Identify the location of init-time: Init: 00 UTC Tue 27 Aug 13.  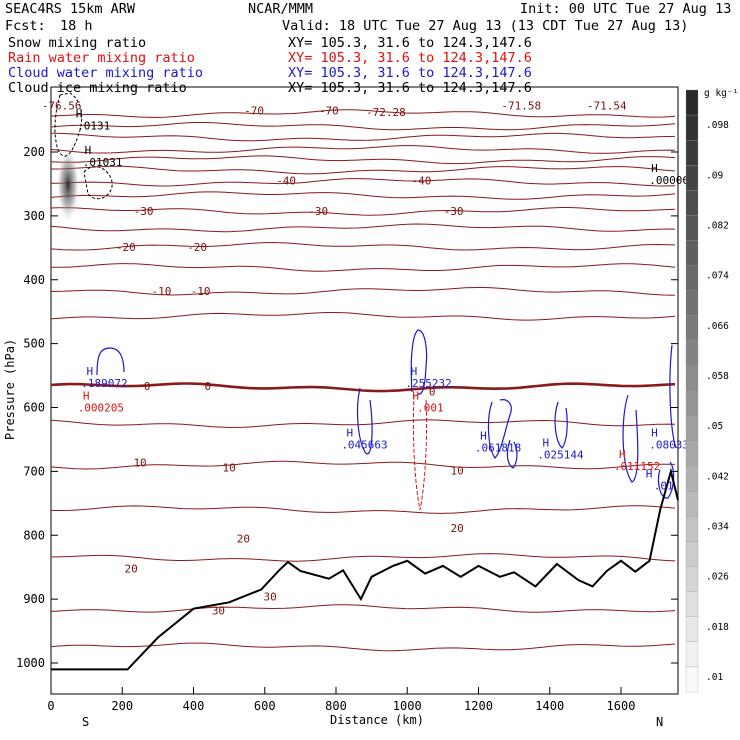
(625, 9).